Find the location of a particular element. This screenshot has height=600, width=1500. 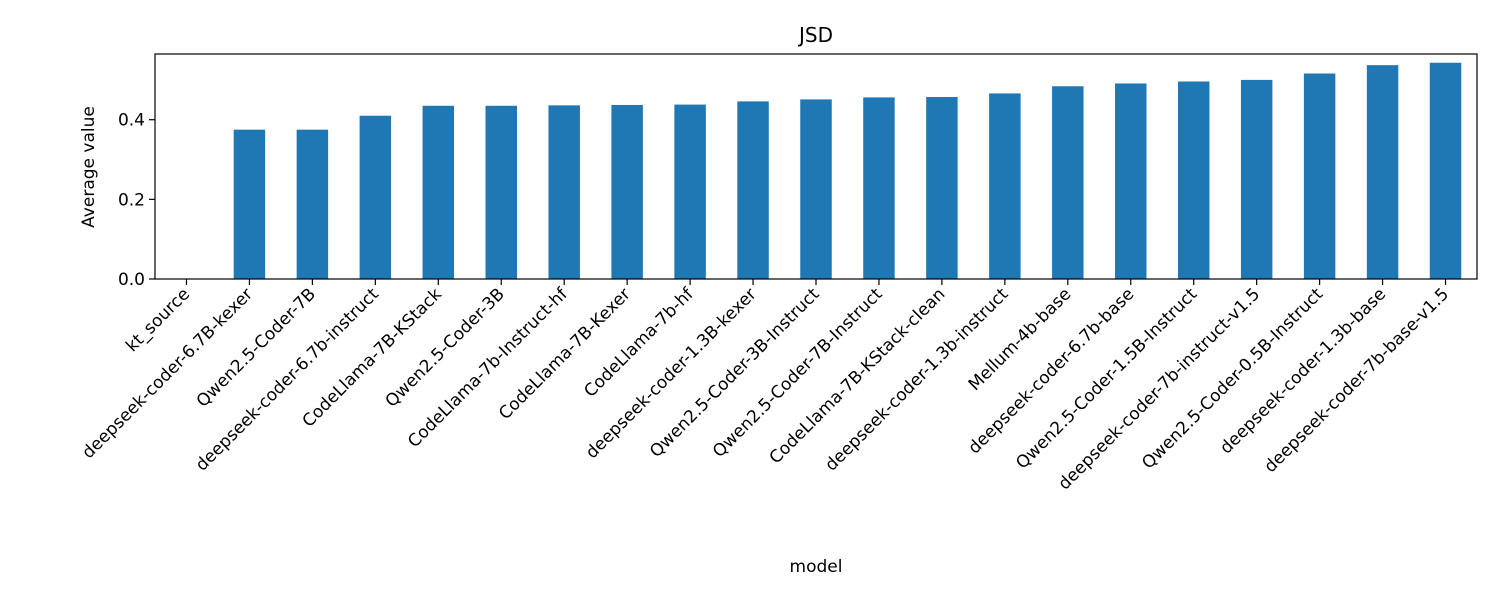

y-tick-label: 0.4 is located at coordinates (131, 121).